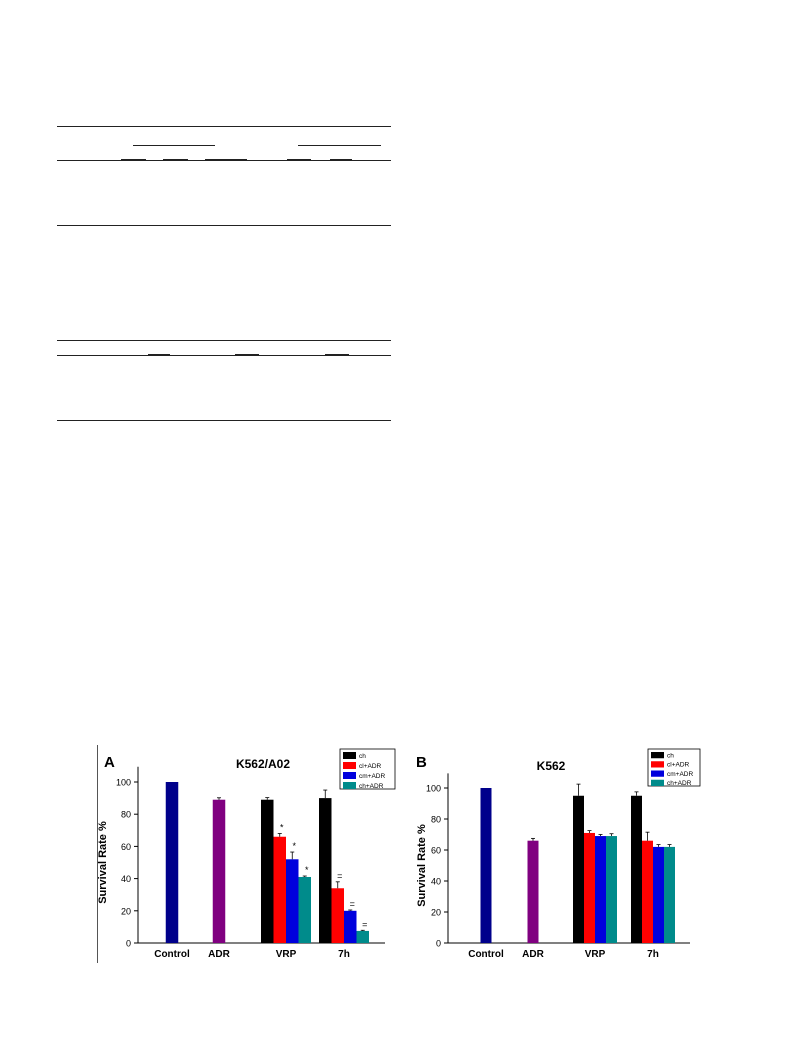 The image size is (793, 1057). What do you see at coordinates (224, 340) in the screenshot?
I see `table-2-top-rule` at bounding box center [224, 340].